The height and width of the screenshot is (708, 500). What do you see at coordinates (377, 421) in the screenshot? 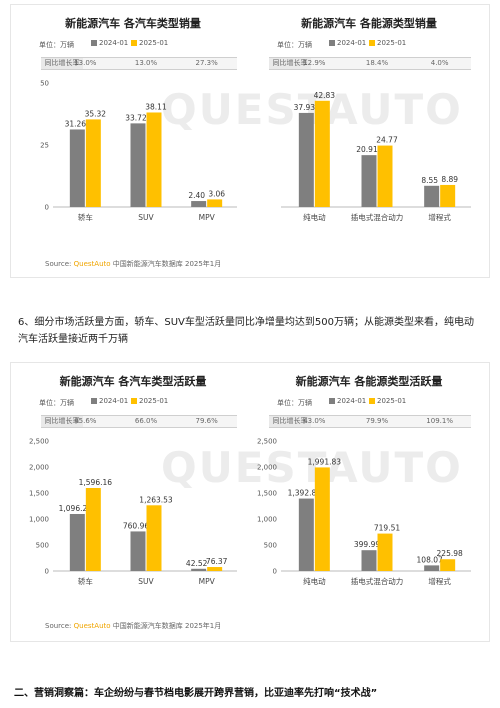
I see `growth-value: 79.9%` at bounding box center [377, 421].